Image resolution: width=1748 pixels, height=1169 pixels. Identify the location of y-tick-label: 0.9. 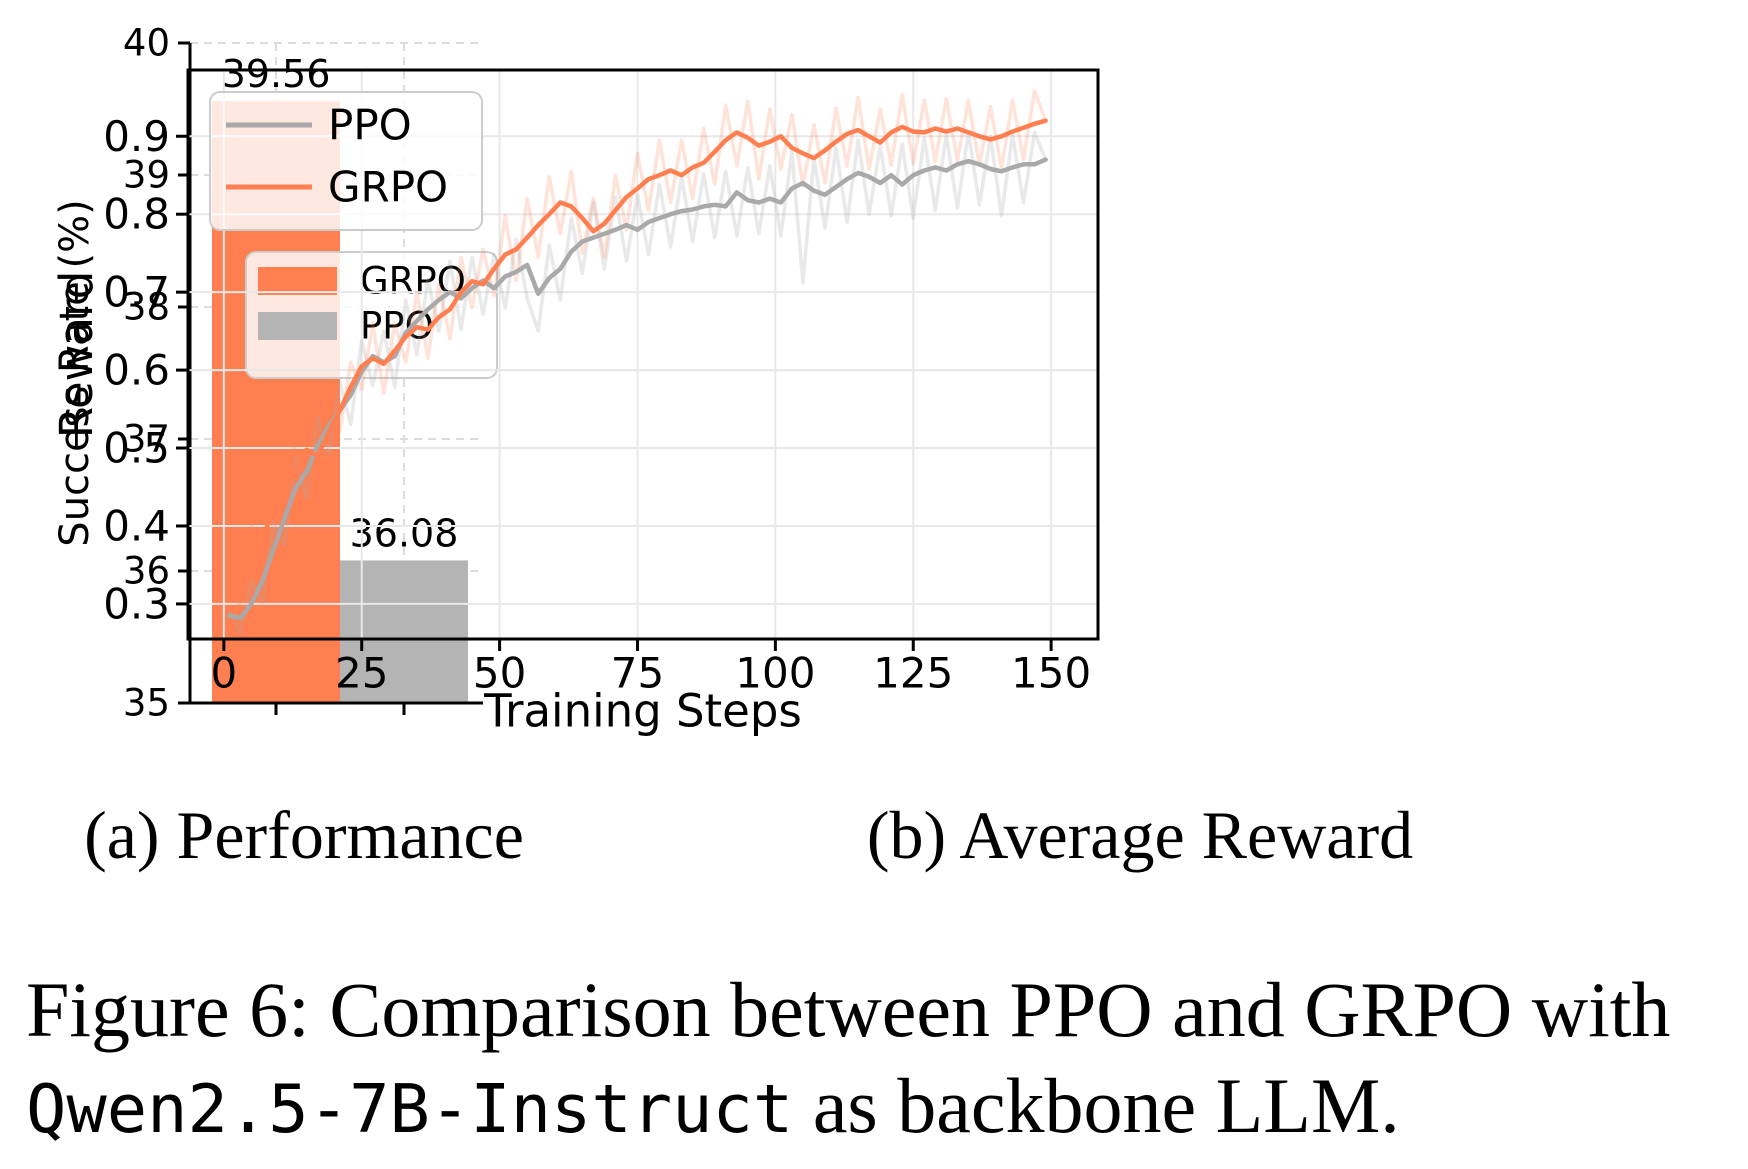
(136, 136).